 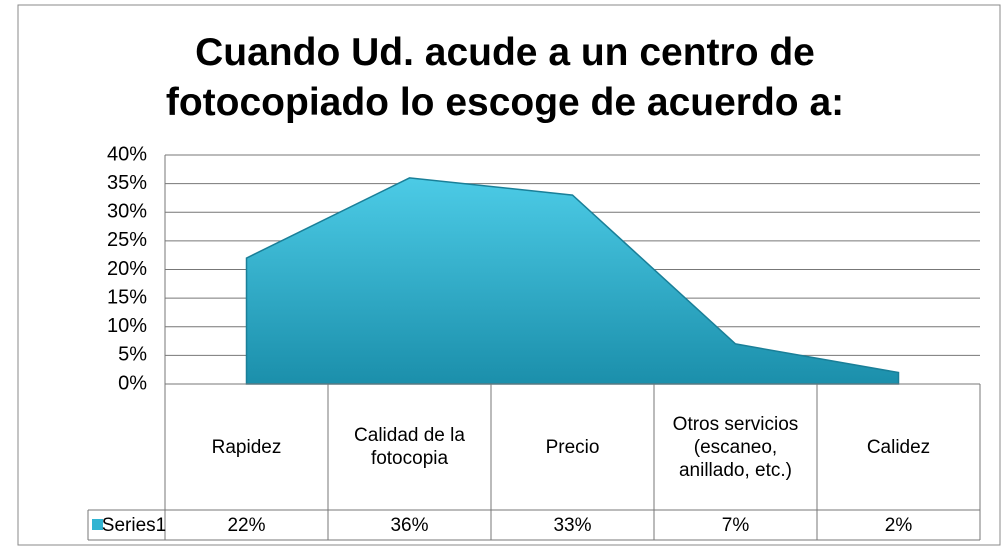 What do you see at coordinates (134, 525) in the screenshot?
I see `legend-label: Series1` at bounding box center [134, 525].